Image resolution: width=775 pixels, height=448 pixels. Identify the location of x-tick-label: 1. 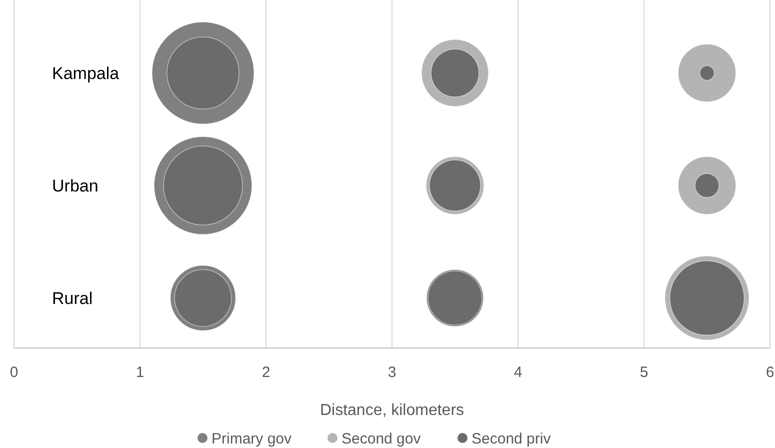
(140, 372).